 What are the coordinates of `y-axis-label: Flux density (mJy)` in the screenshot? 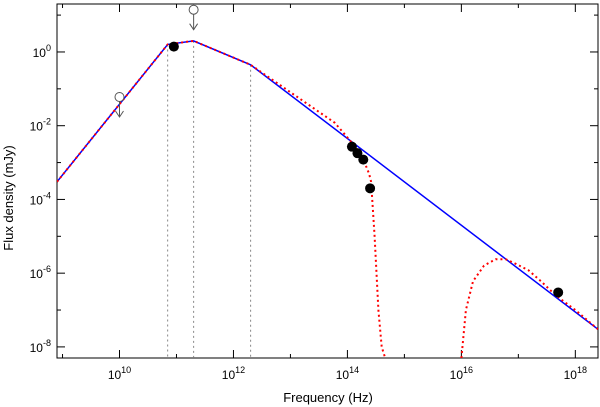 It's located at (8, 197).